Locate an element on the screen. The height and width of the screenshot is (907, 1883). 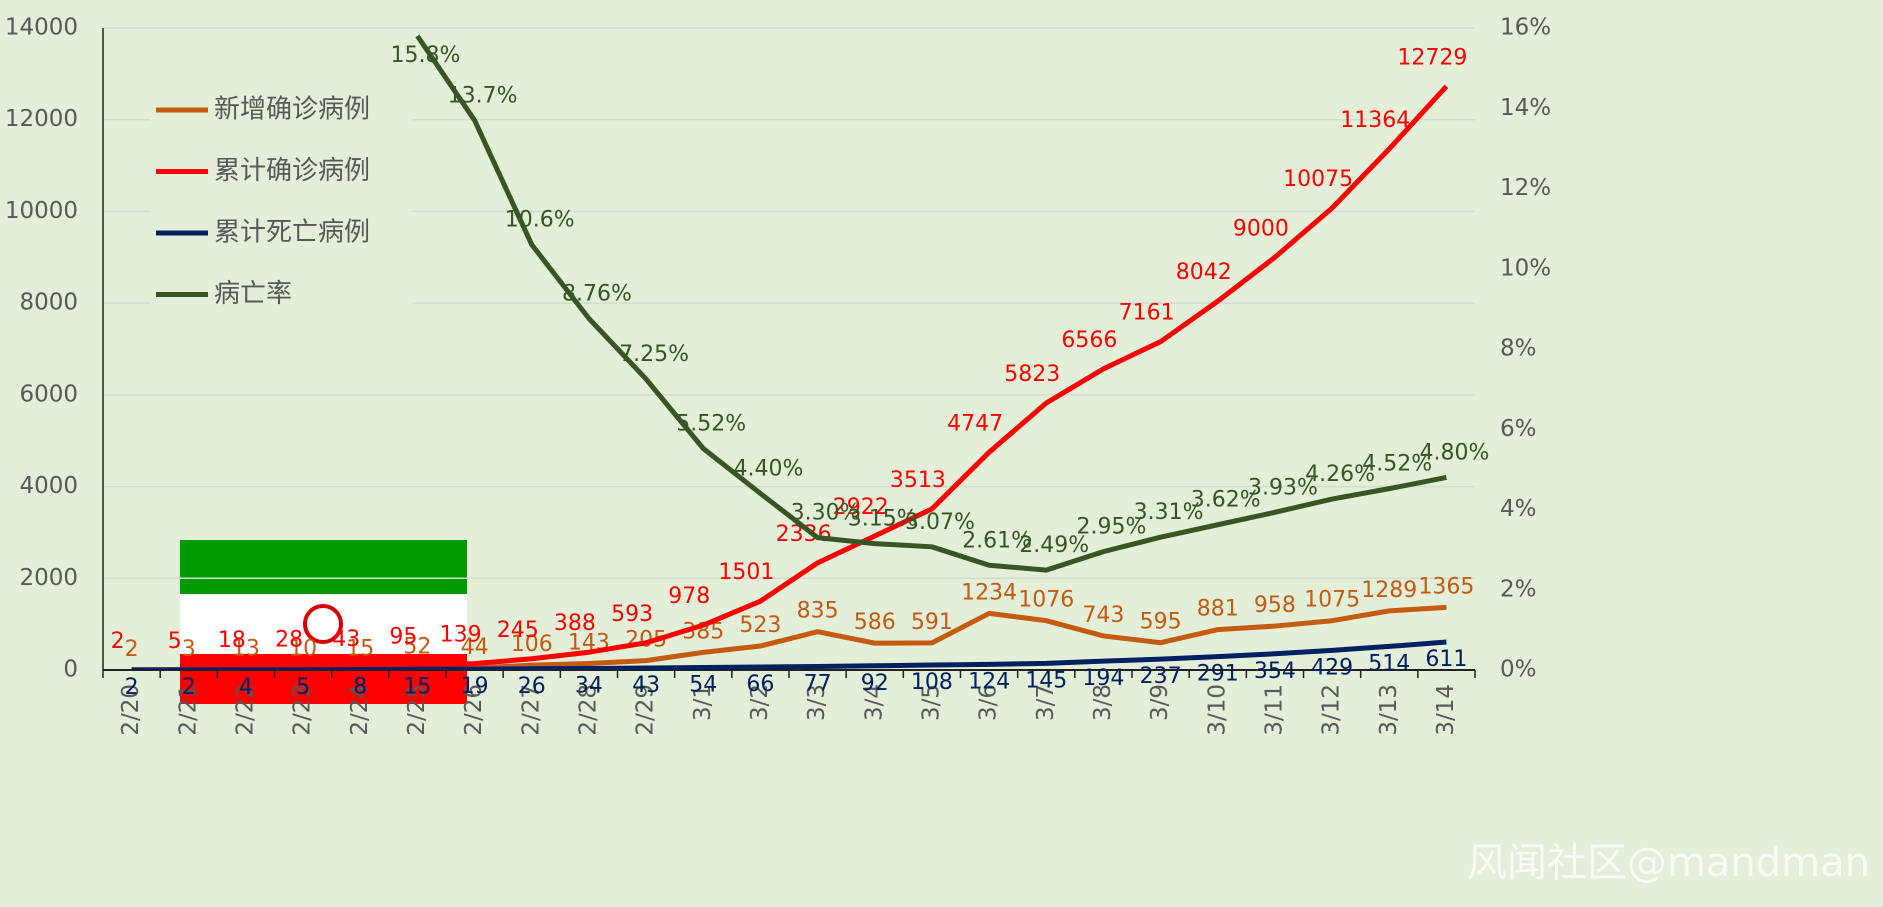
data-label: 586 is located at coordinates (875, 622).